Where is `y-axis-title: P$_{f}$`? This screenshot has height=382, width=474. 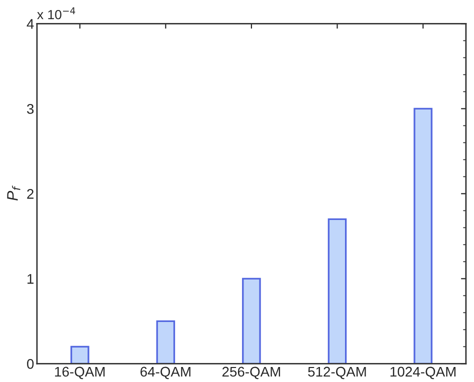 y-axis-title: P$_{f}$ is located at coordinates (13, 193).